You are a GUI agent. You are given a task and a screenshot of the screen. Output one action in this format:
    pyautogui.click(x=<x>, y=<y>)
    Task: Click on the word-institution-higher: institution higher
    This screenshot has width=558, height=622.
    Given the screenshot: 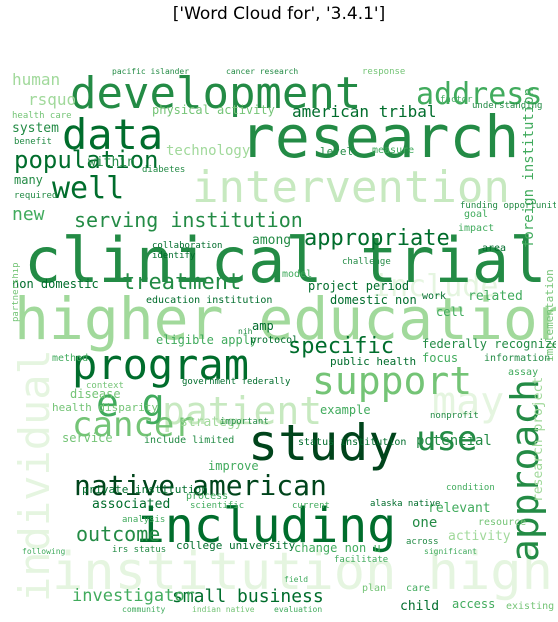 What is the action you would take?
    pyautogui.click(x=304, y=572)
    